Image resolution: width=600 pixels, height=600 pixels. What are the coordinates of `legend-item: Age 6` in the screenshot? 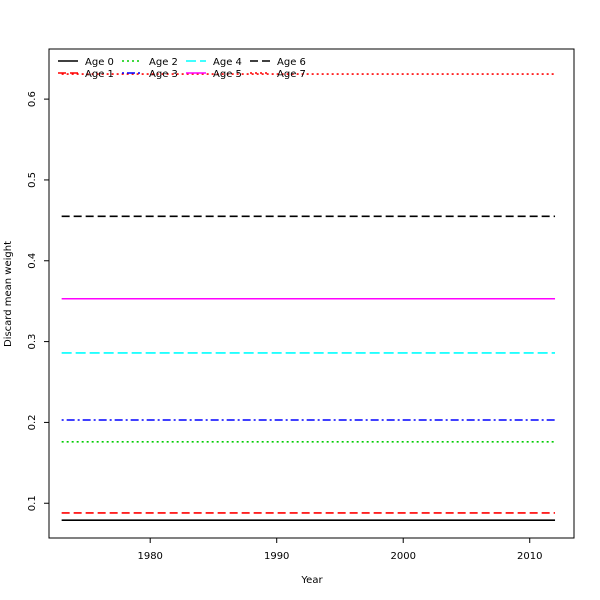 It's located at (278, 62).